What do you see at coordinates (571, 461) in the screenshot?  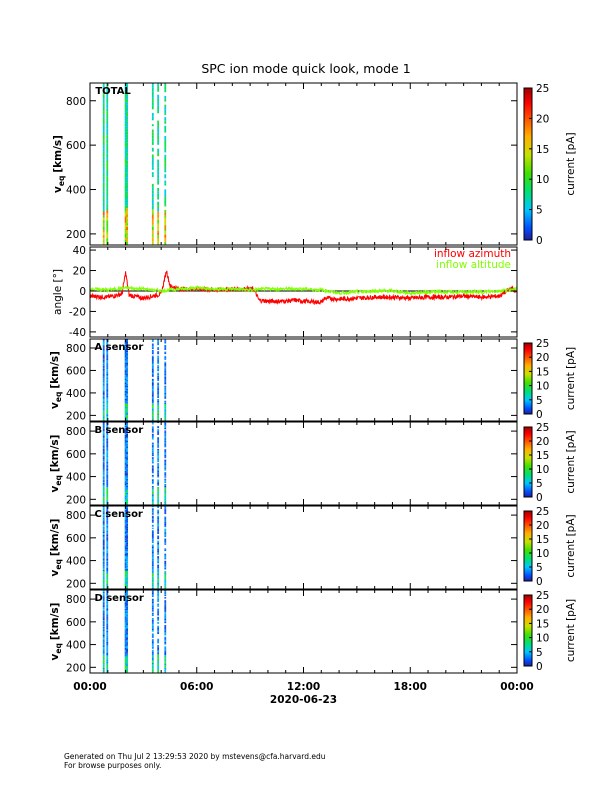 I see `colorbar-label: current [pA]` at bounding box center [571, 461].